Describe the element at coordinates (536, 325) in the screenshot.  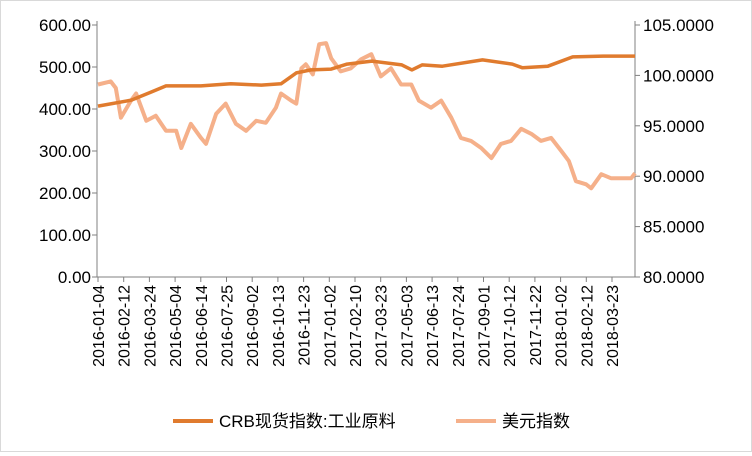
I see `x-tick-label: 2017-11-22` at that location.